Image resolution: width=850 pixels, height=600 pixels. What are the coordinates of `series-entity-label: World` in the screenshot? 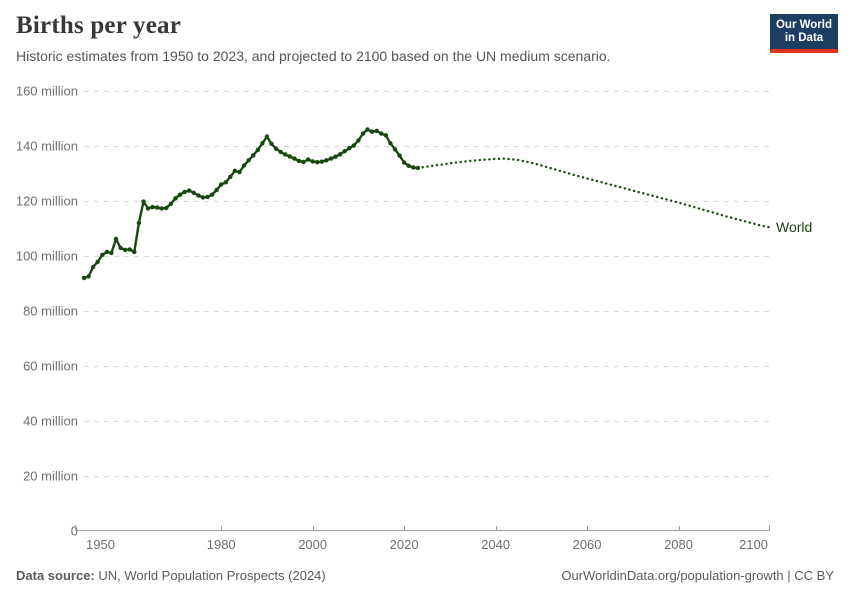 It's located at (794, 227).